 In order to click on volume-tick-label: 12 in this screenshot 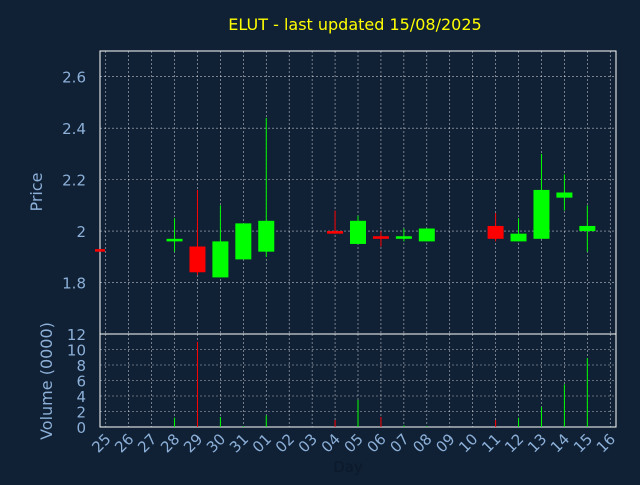, I will do `click(76, 335)`.